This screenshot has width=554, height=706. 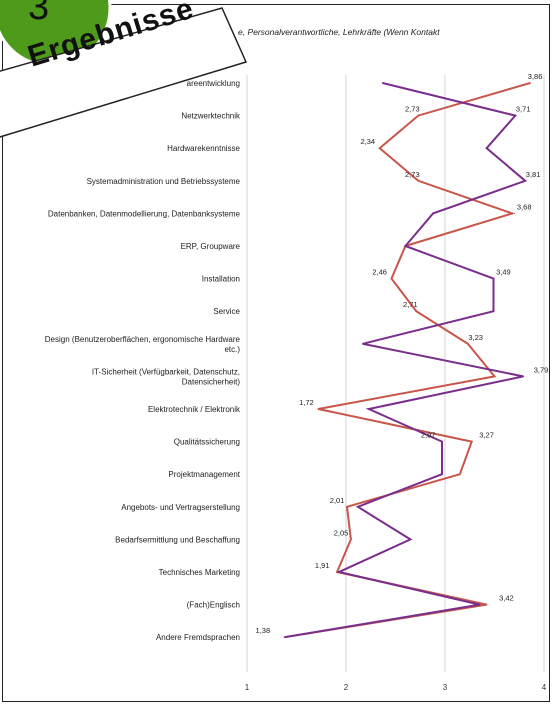 What do you see at coordinates (506, 598) in the screenshot?
I see `data-label: 3,42` at bounding box center [506, 598].